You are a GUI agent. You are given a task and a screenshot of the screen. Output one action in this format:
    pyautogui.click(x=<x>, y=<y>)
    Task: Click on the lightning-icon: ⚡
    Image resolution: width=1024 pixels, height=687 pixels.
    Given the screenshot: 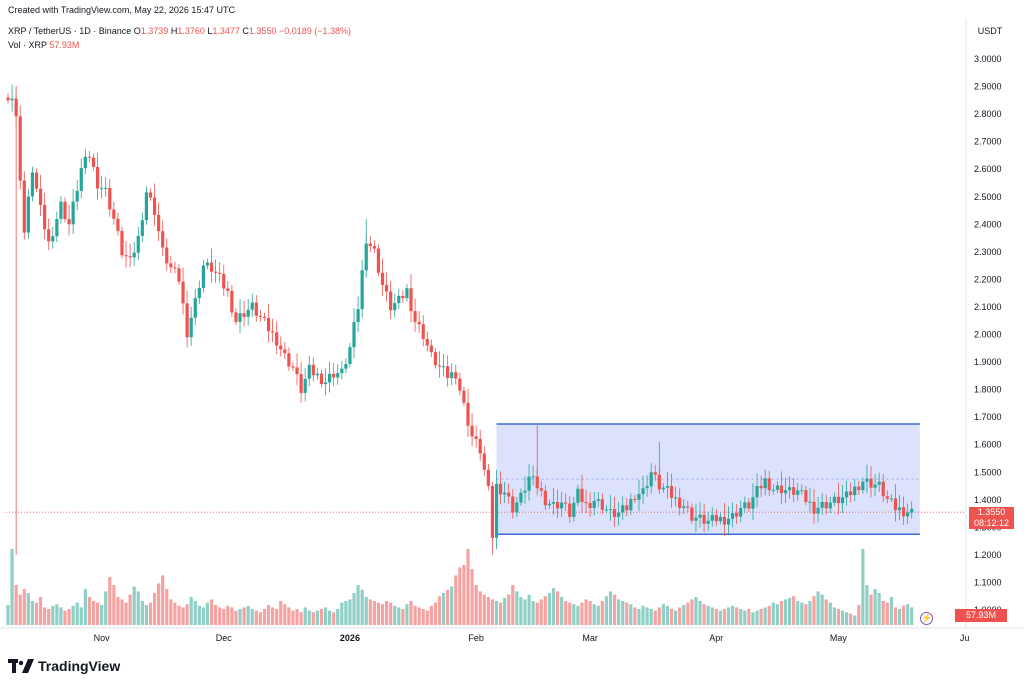 What is the action you would take?
    pyautogui.click(x=926, y=618)
    